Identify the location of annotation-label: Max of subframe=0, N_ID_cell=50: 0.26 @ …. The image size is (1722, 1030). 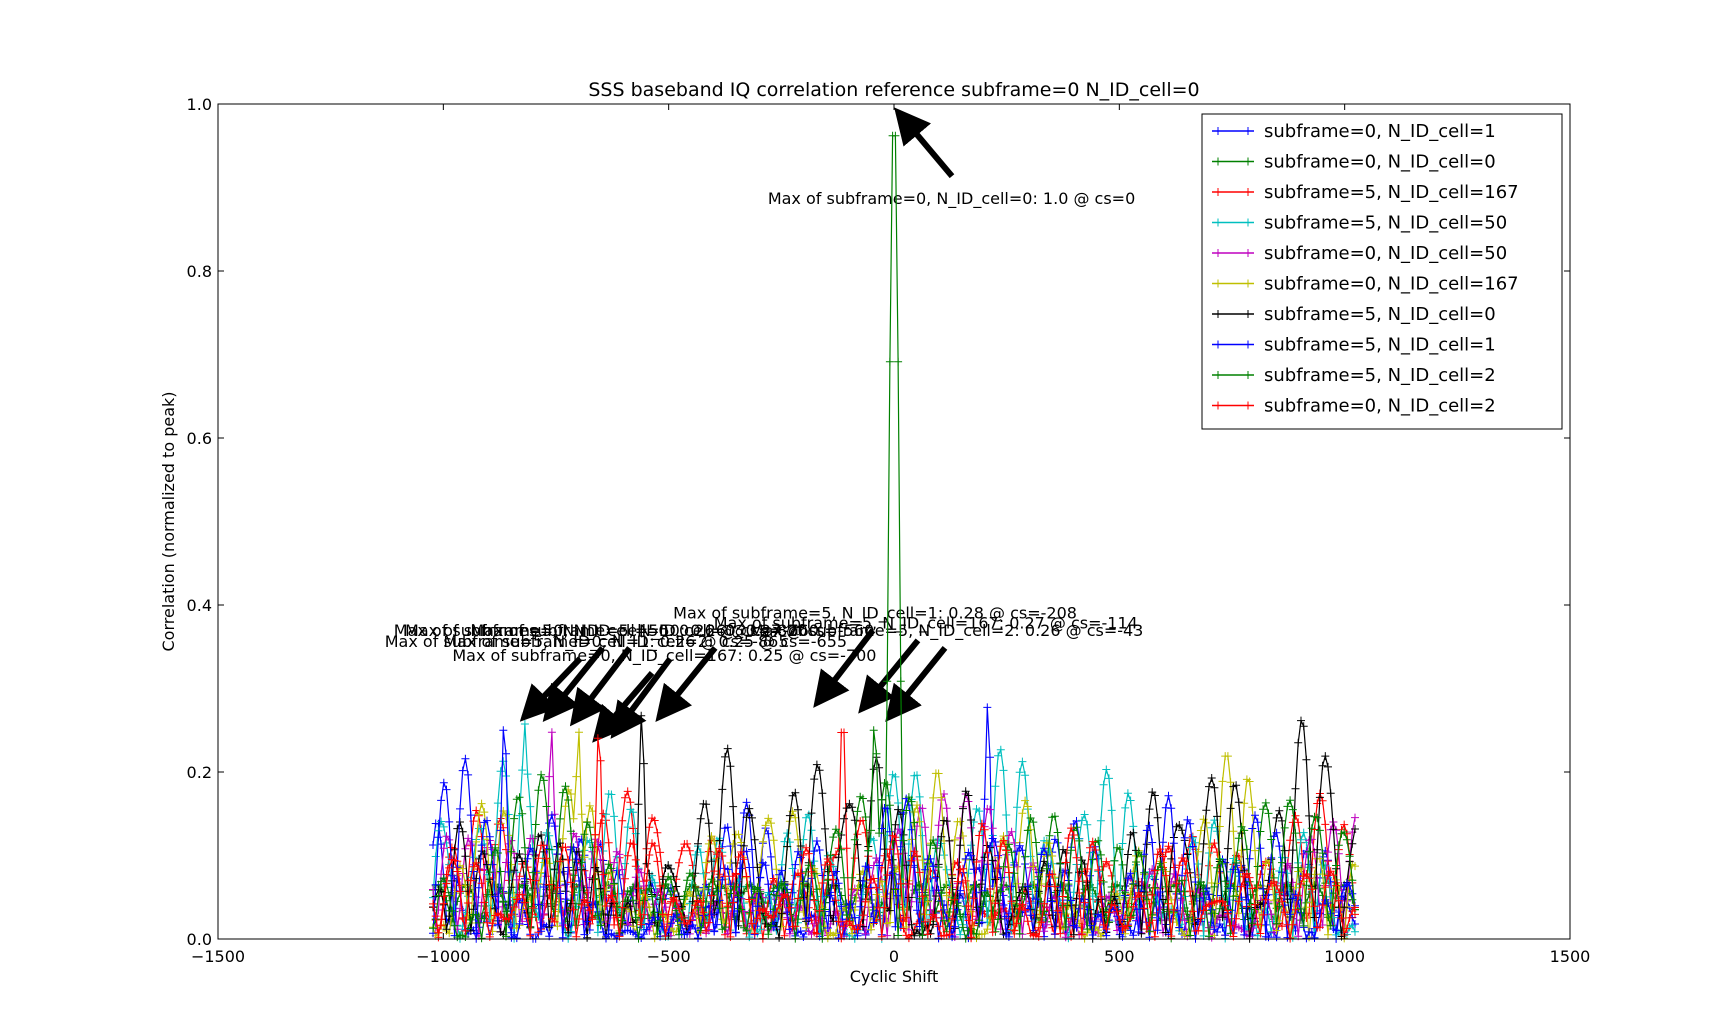
(612, 631).